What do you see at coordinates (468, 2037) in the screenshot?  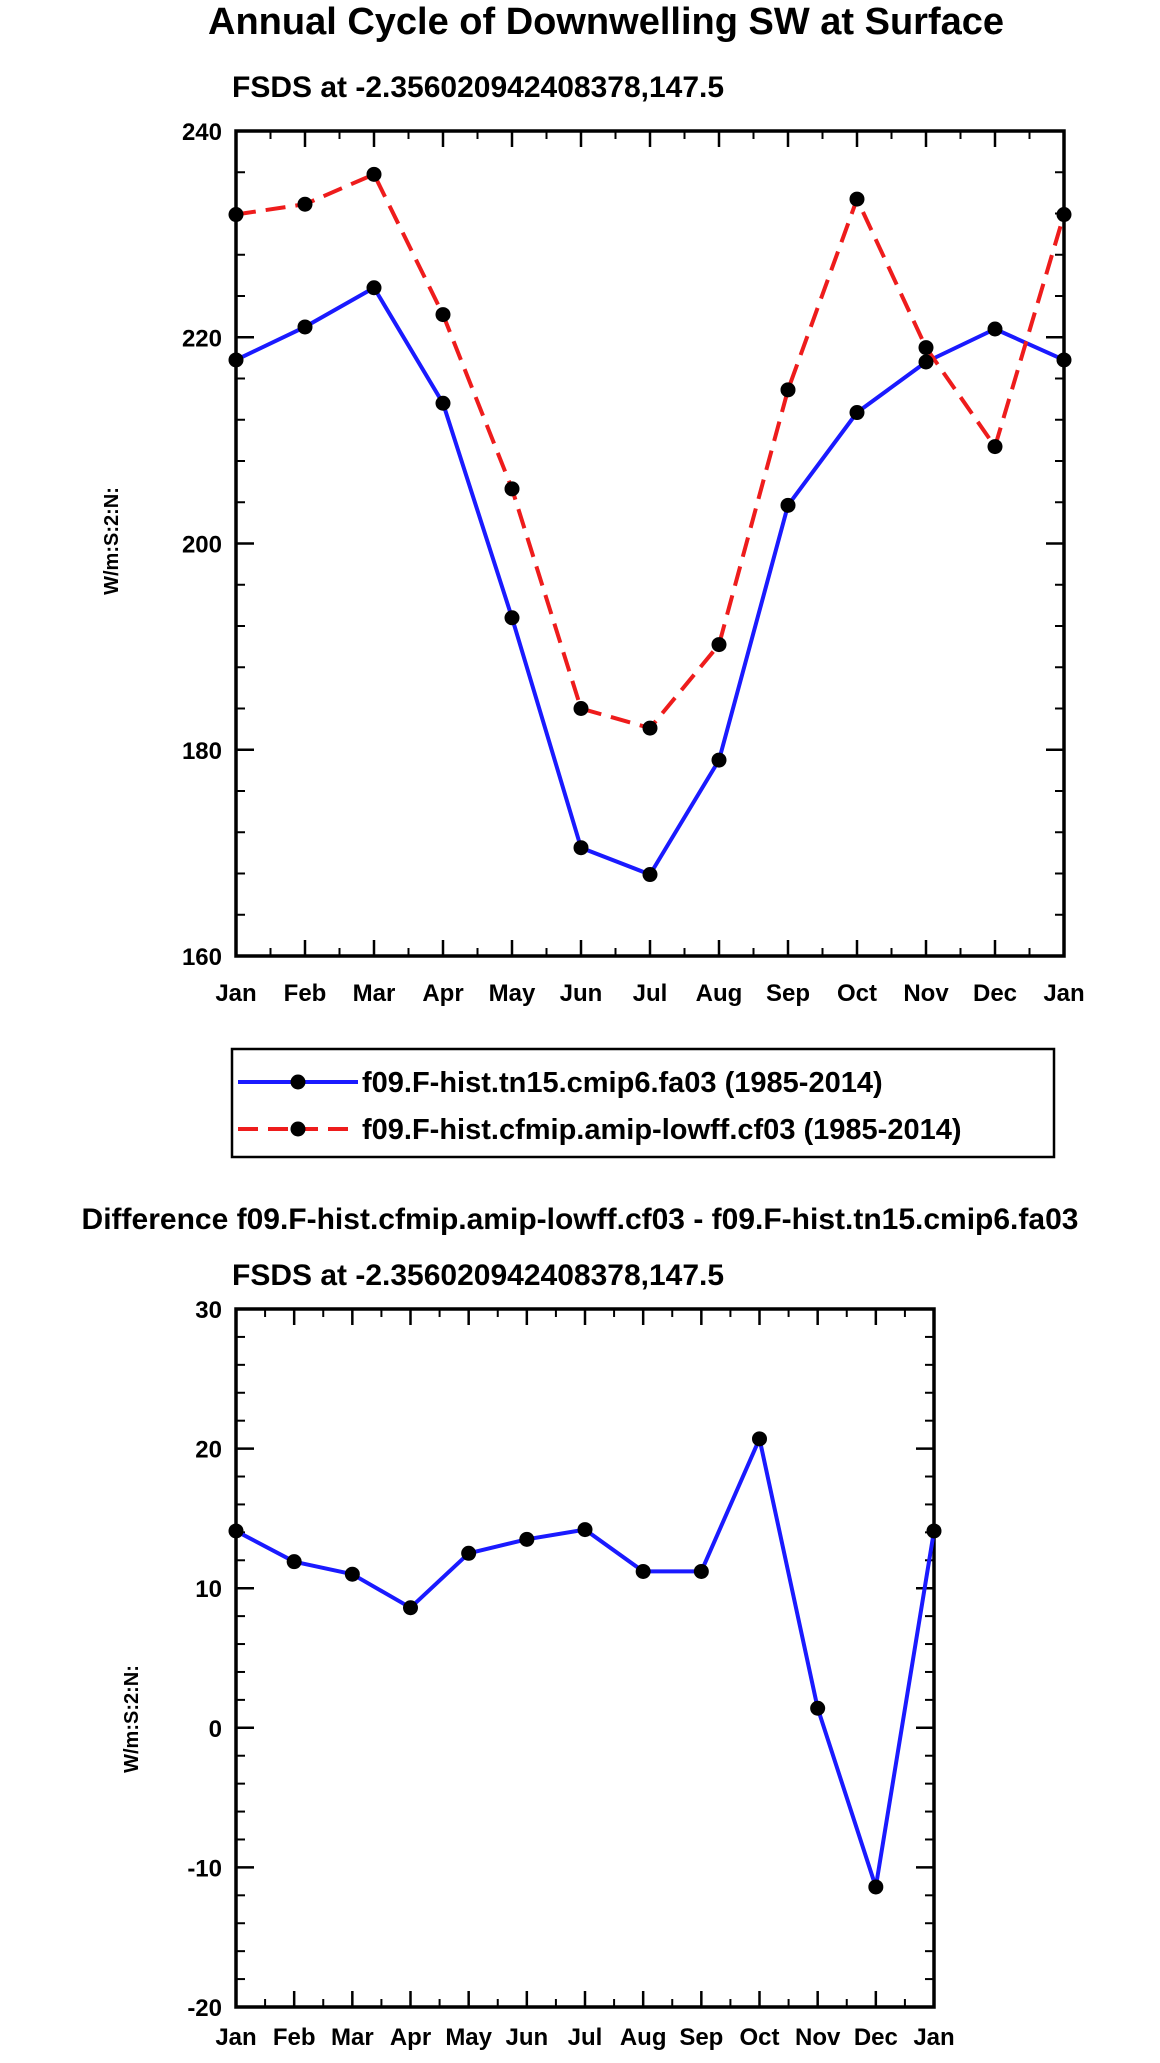 I see `chart2-xtick-label: May` at bounding box center [468, 2037].